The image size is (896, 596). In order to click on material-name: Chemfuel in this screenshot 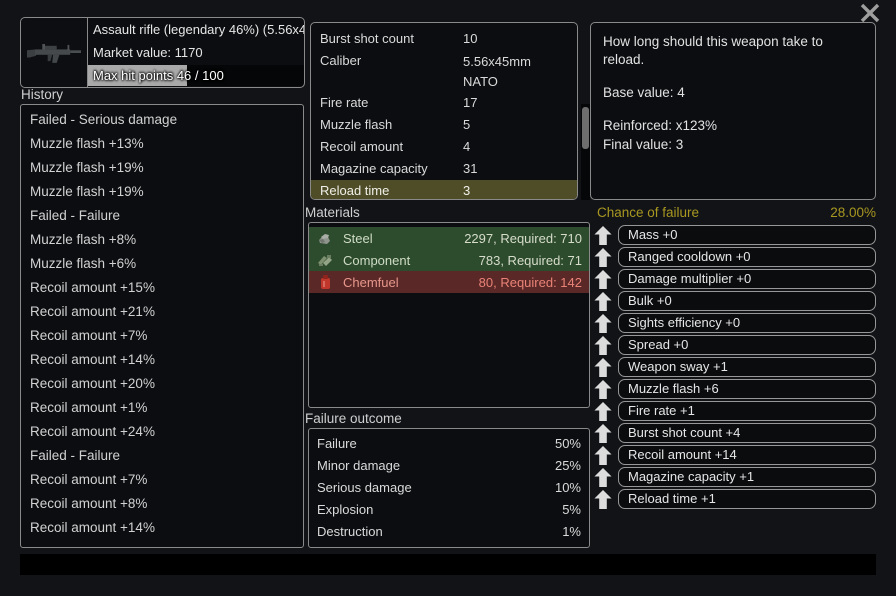, I will do `click(371, 282)`.